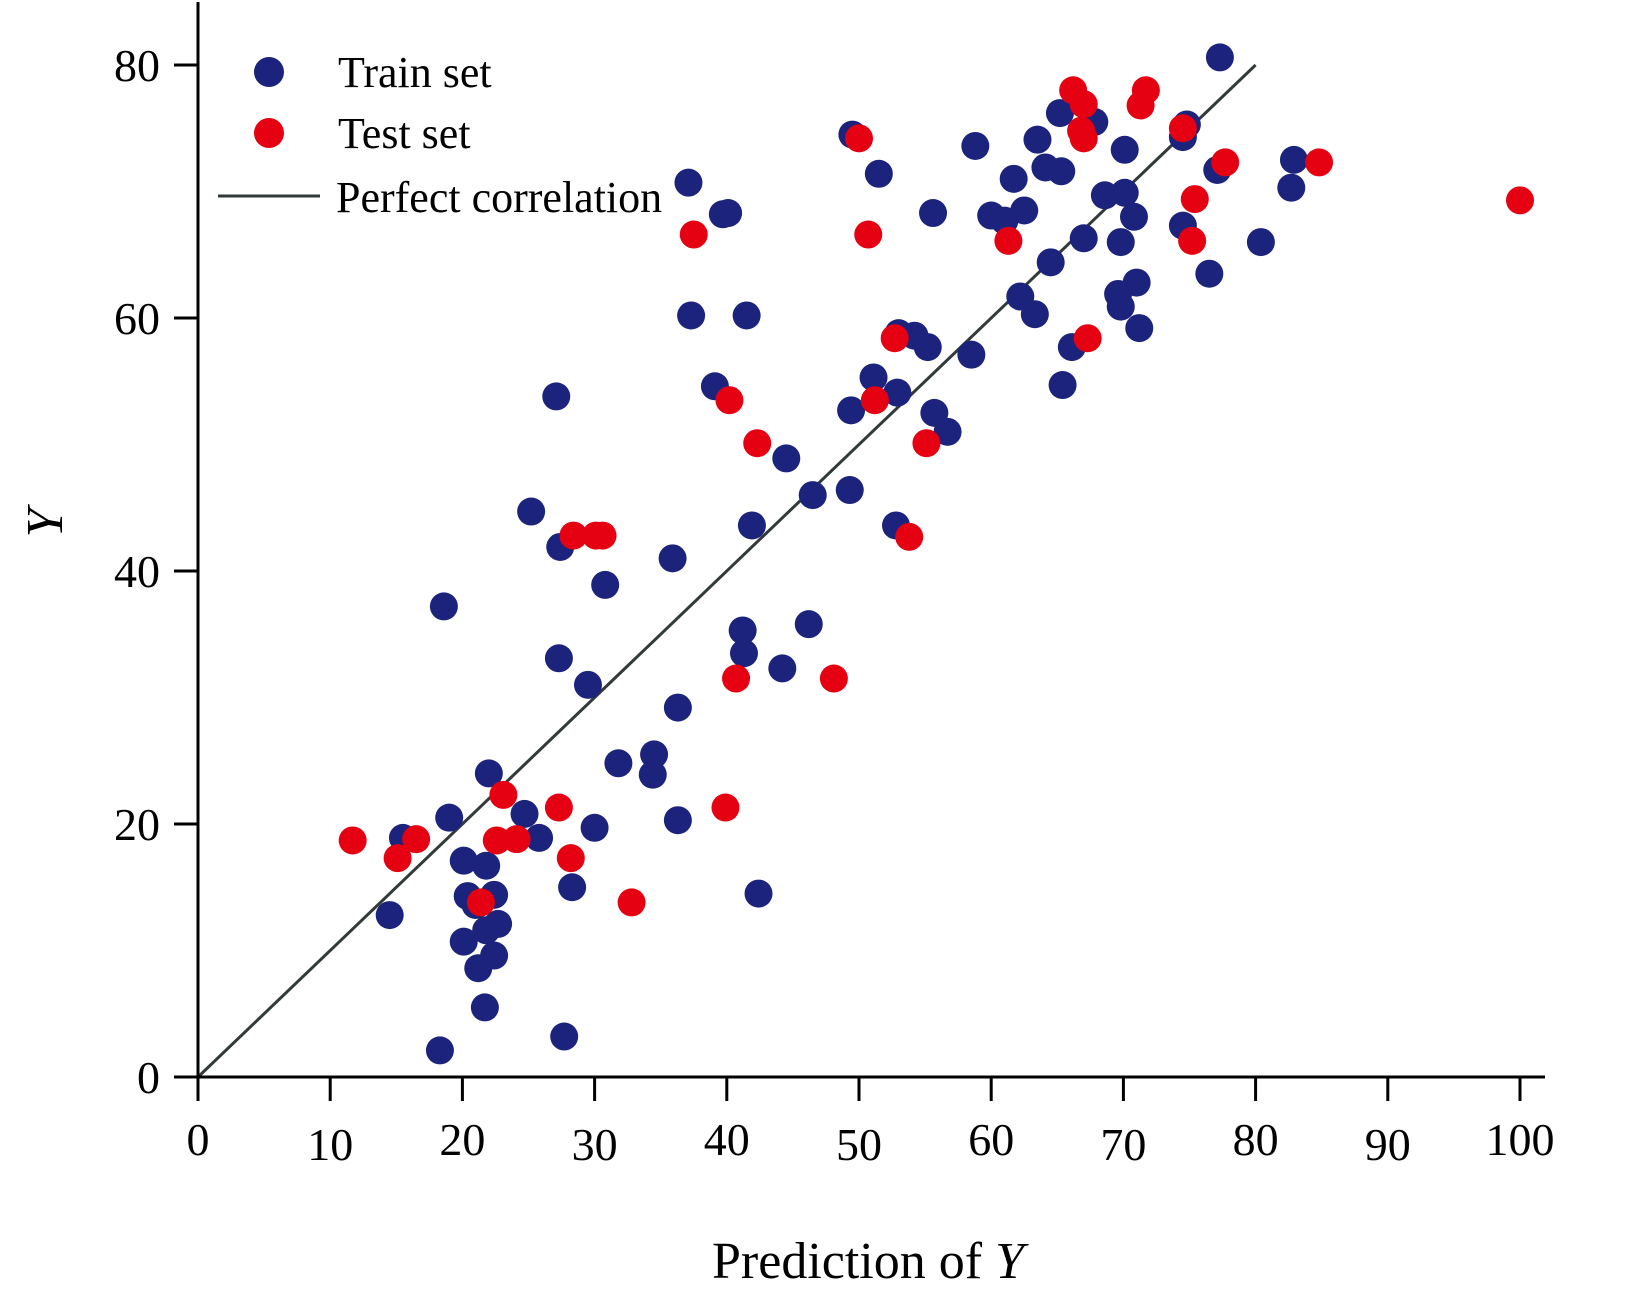 This screenshot has width=1637, height=1306. Describe the element at coordinates (198, 1139) in the screenshot. I see `x-tick-label: 0` at that location.